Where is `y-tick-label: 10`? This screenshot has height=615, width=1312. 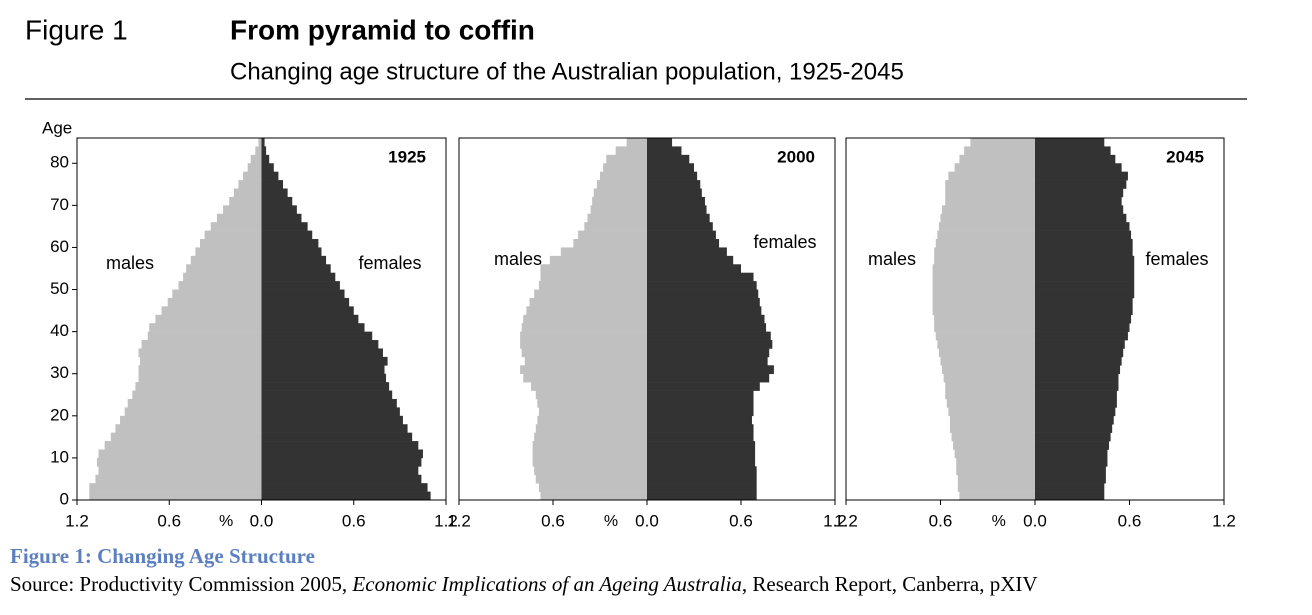
y-tick-label: 10 is located at coordinates (59, 456).